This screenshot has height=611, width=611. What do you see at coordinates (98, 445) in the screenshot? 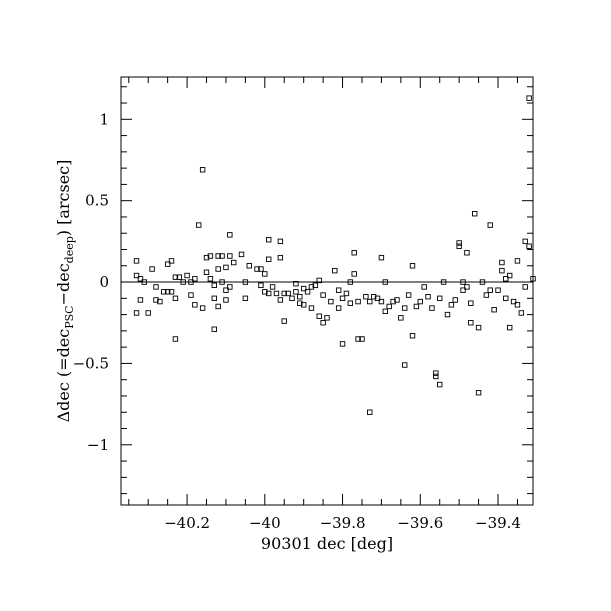
I see `y-tick-label: −1` at bounding box center [98, 445].